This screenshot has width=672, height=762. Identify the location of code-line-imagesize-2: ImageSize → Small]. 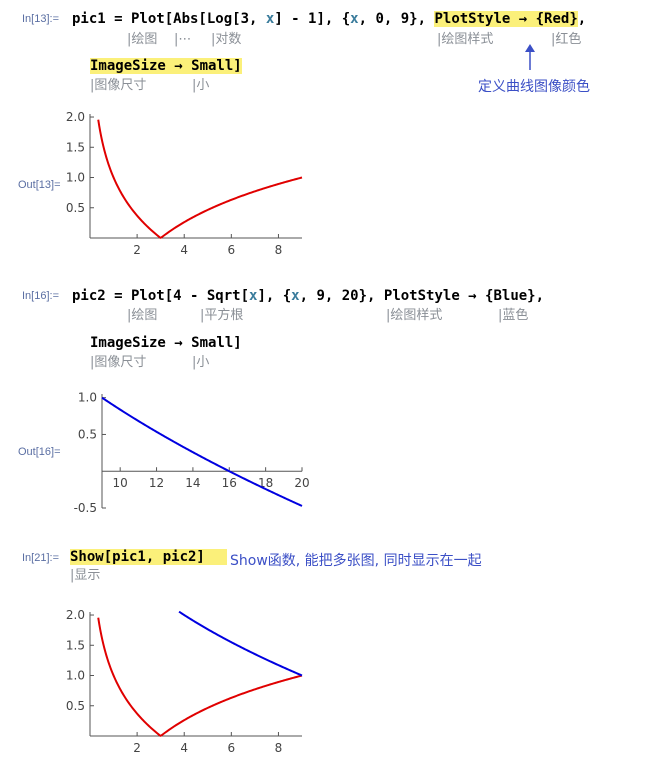
(166, 343).